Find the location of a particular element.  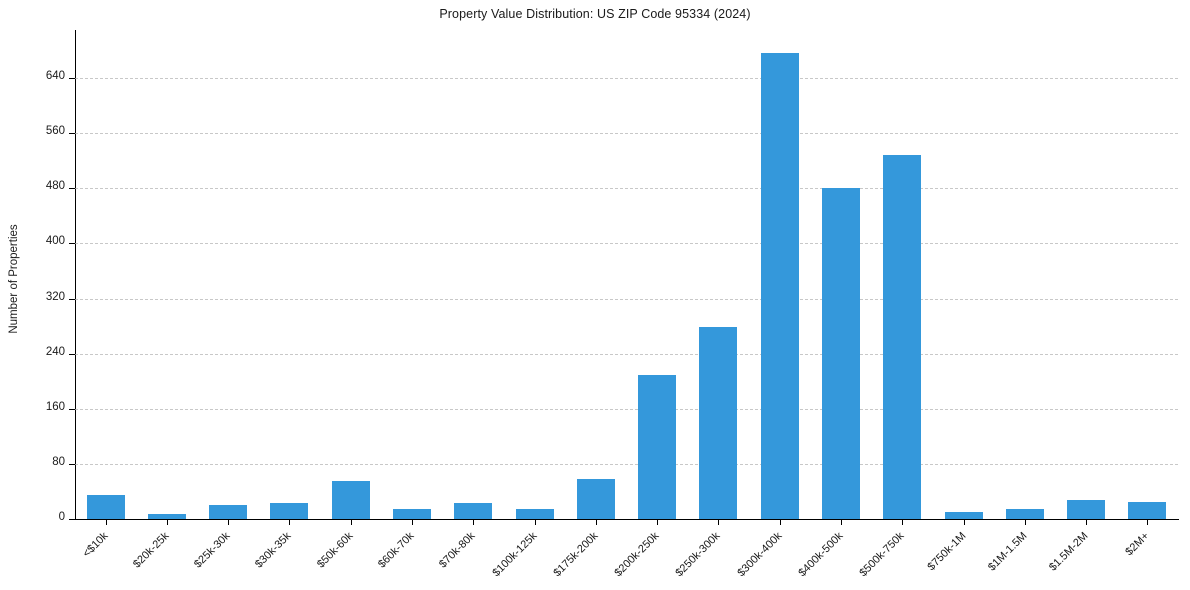

x-tick-label: $200k-250k is located at coordinates (637, 555).